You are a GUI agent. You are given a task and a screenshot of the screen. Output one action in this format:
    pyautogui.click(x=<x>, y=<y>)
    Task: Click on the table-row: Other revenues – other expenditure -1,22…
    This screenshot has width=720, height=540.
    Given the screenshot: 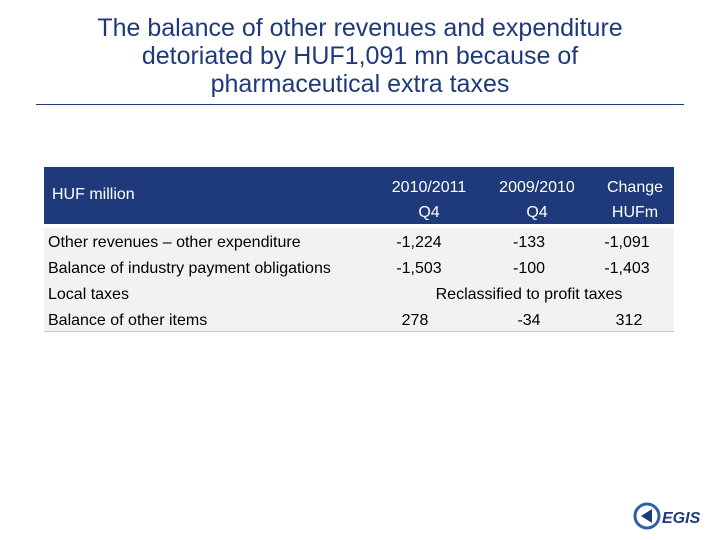 What is the action you would take?
    pyautogui.click(x=359, y=243)
    